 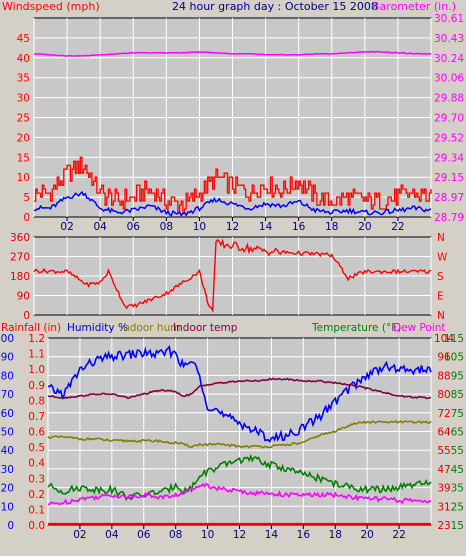 What do you see at coordinates (20, 258) in the screenshot?
I see `direction-tick-label: 270` at bounding box center [20, 258].